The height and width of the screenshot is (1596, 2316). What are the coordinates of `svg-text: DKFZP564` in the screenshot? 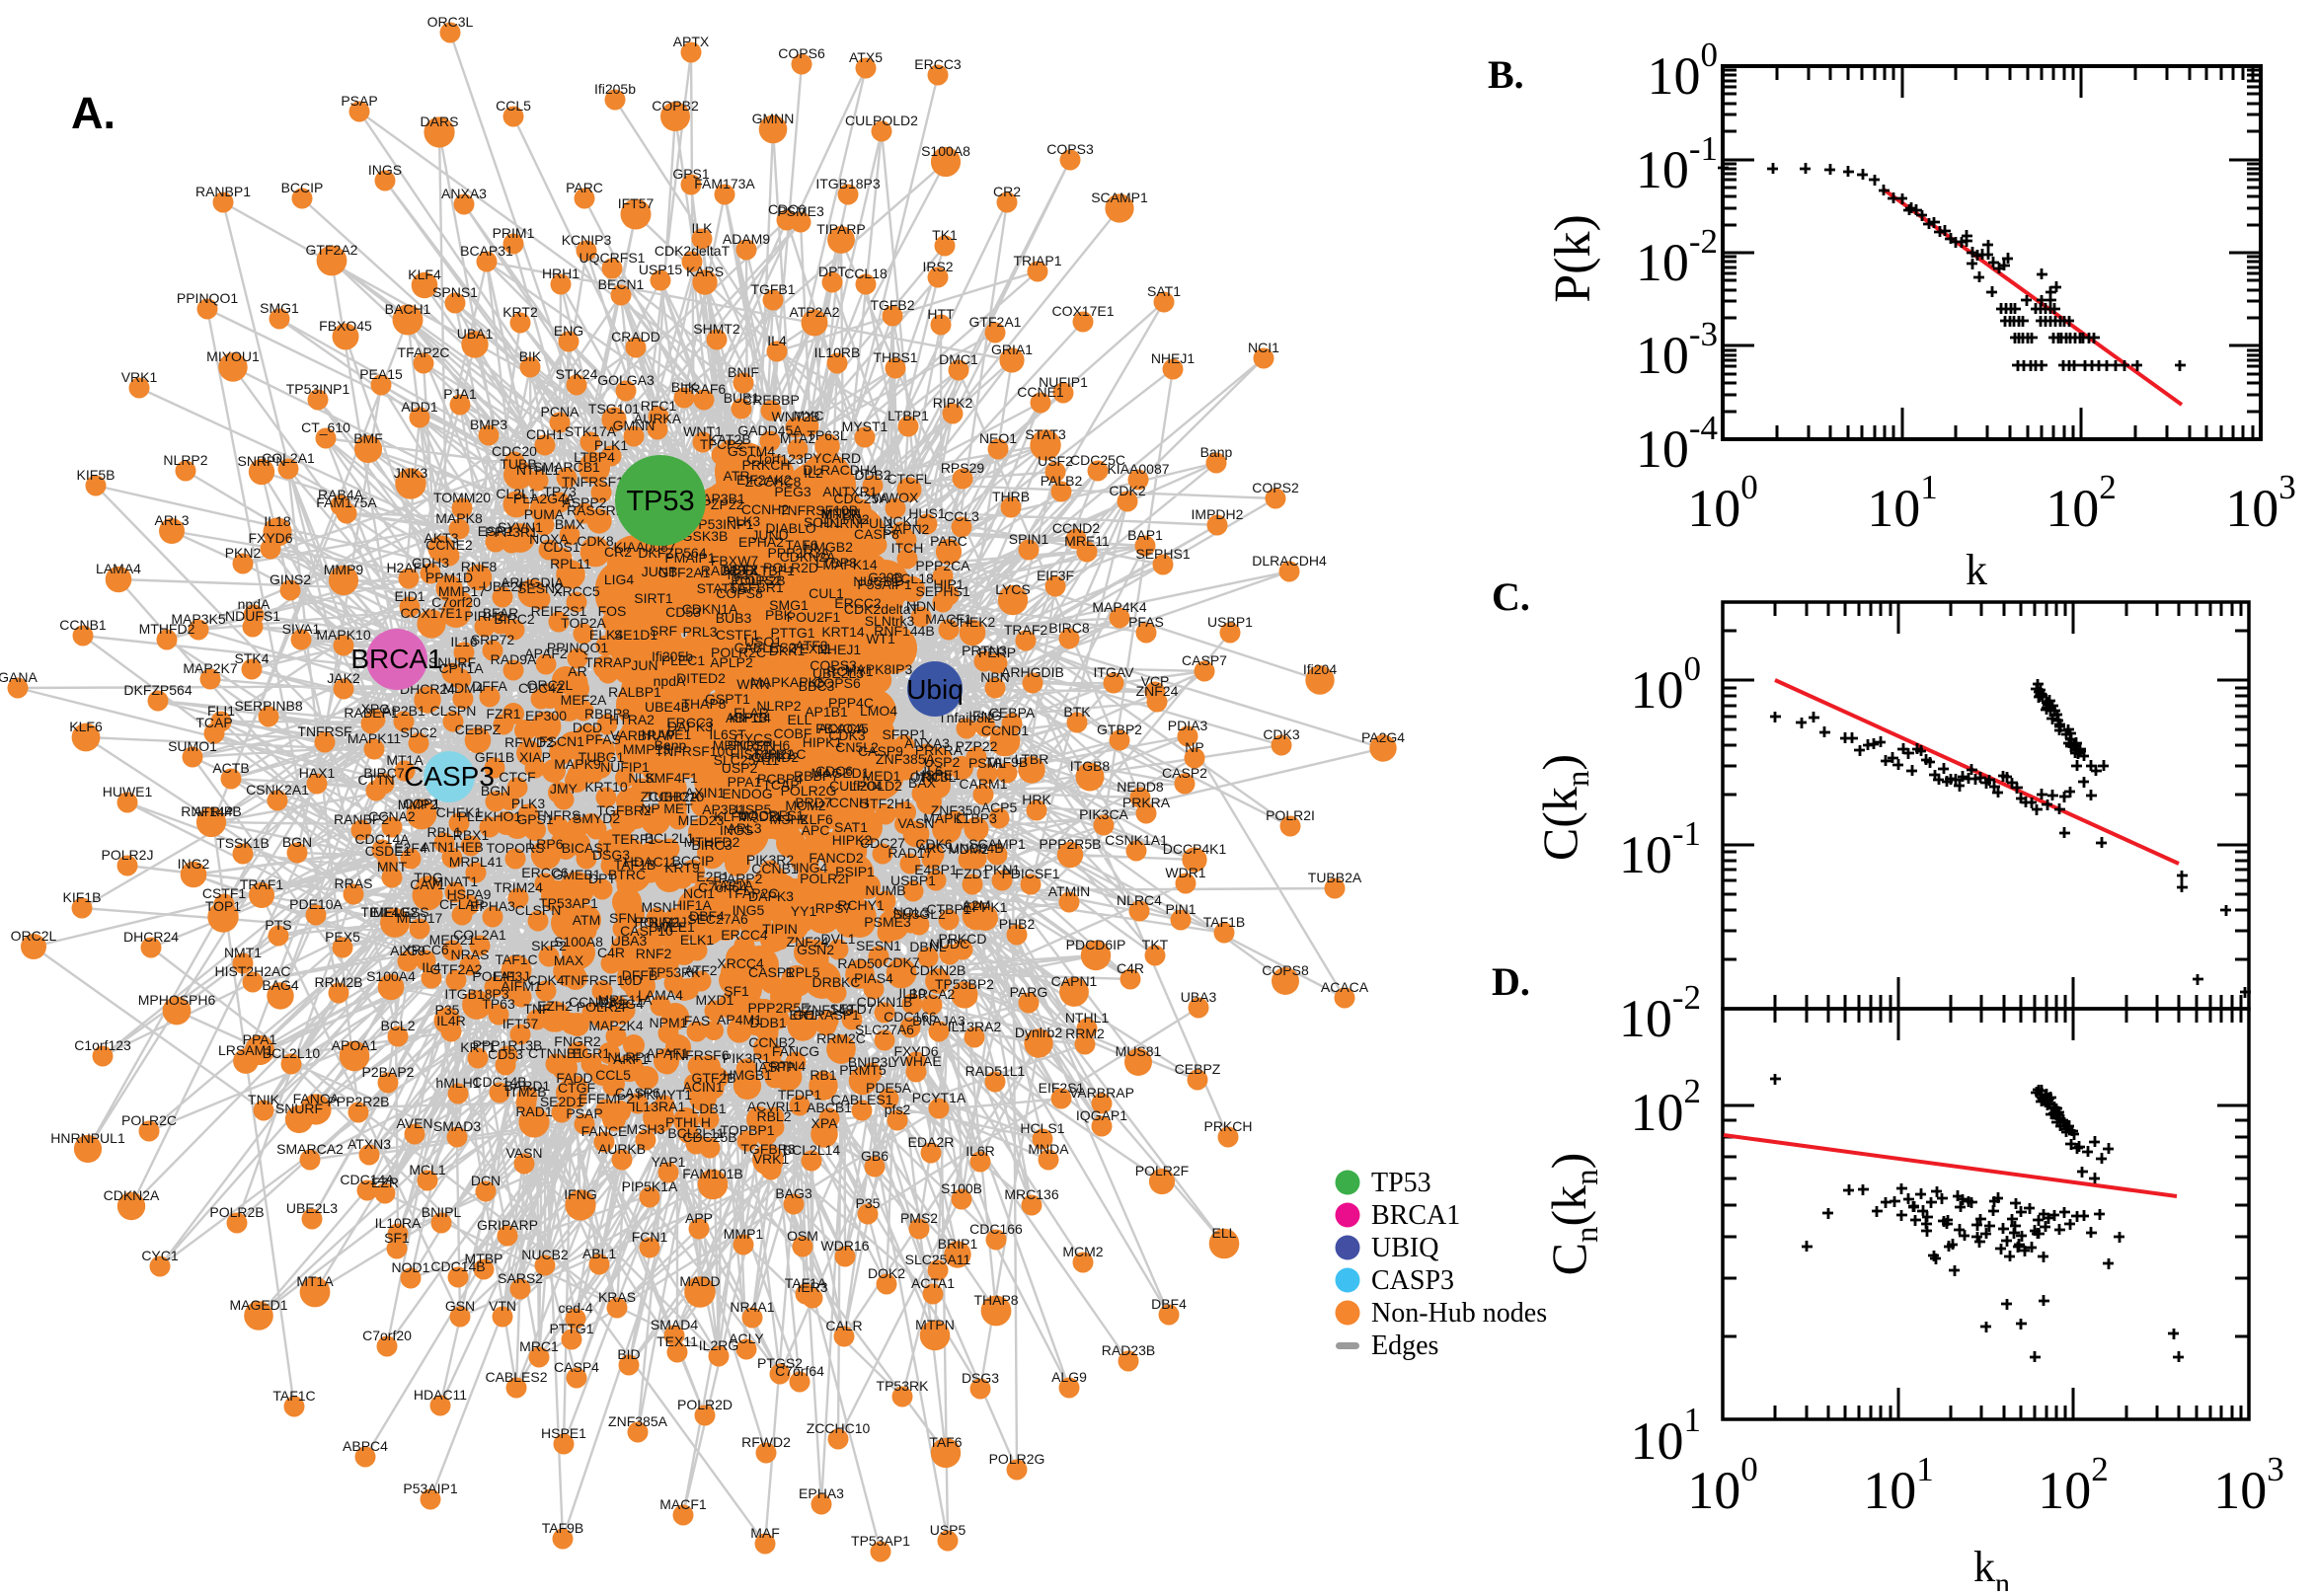 It's located at (672, 553).